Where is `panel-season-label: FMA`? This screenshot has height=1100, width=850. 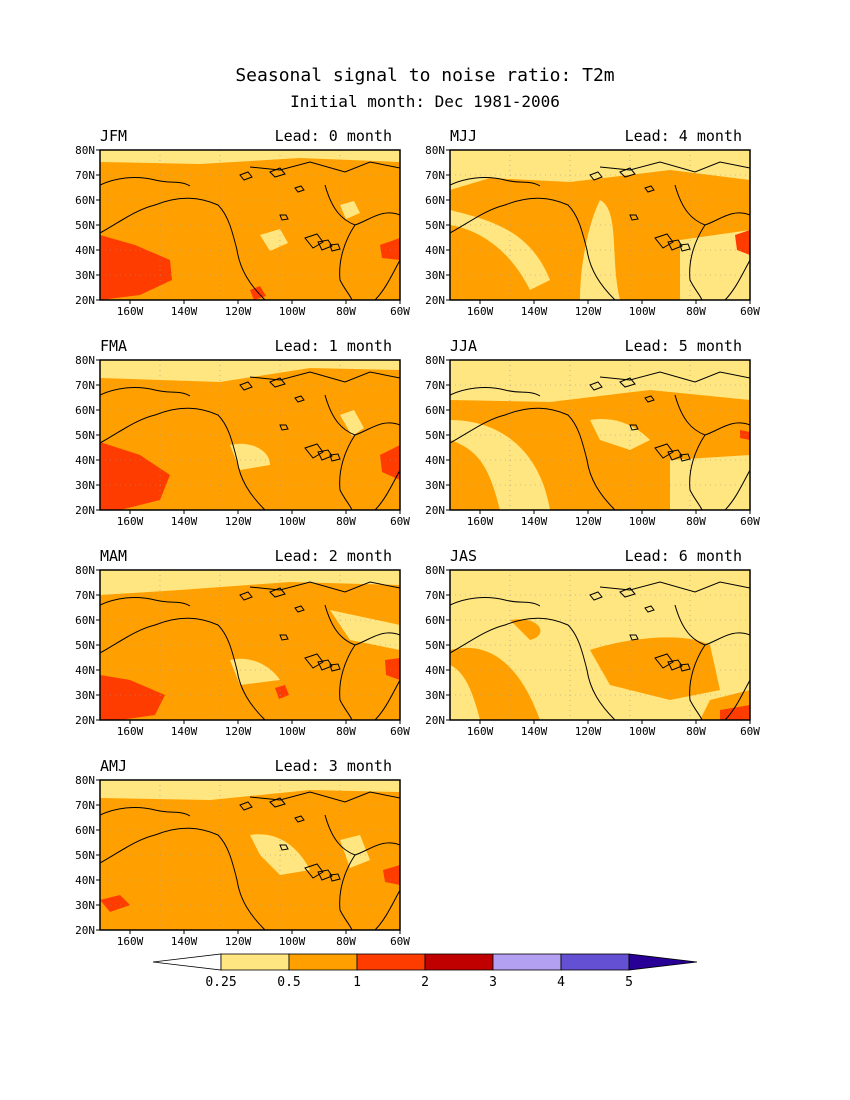 panel-season-label: FMA is located at coordinates (113, 346).